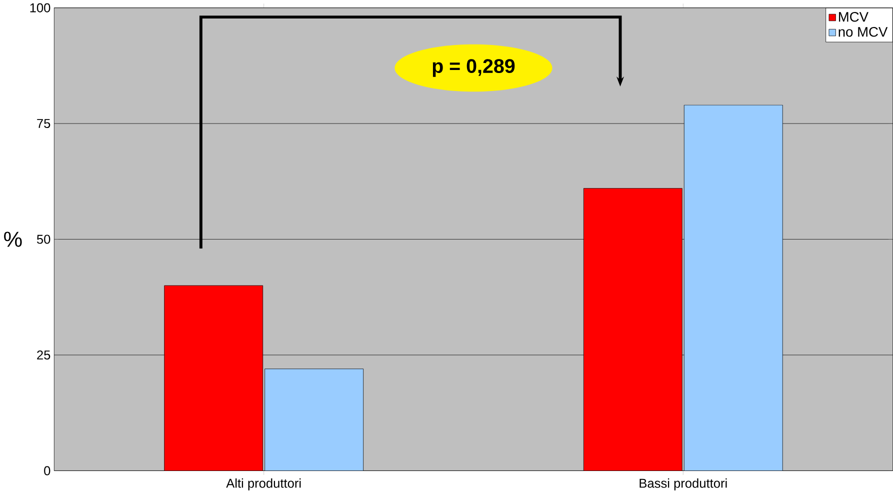 This screenshot has width=893, height=494. Describe the element at coordinates (683, 484) in the screenshot. I see `x-tick-label: Bassi produttori` at that location.